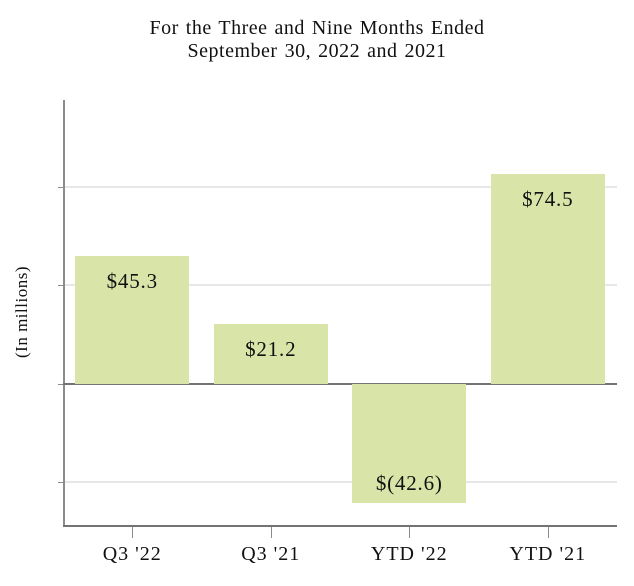 The image size is (634, 586). What do you see at coordinates (317, 51) in the screenshot?
I see `chart-title-line2: September 30, 2022 and 2021` at bounding box center [317, 51].